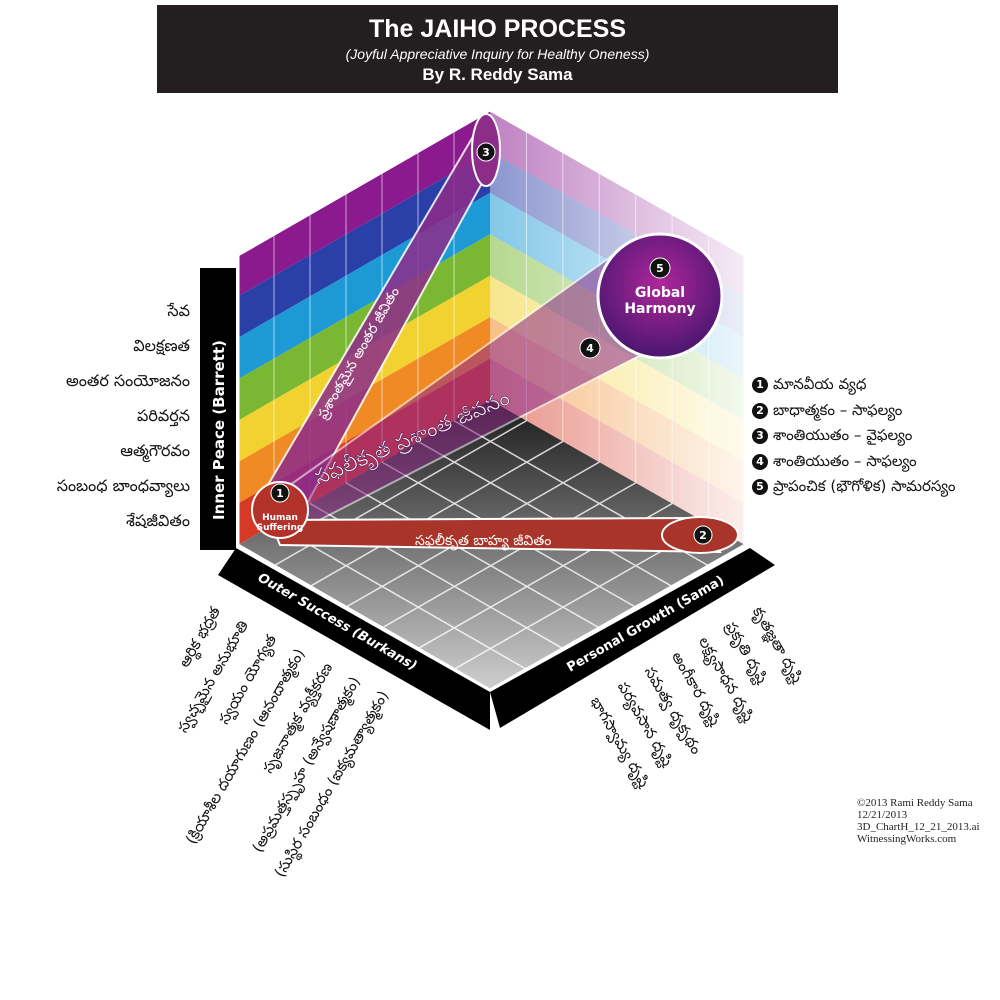  I want to click on legend-item: 1 మానవీయ వ్యధ, so click(853, 385).